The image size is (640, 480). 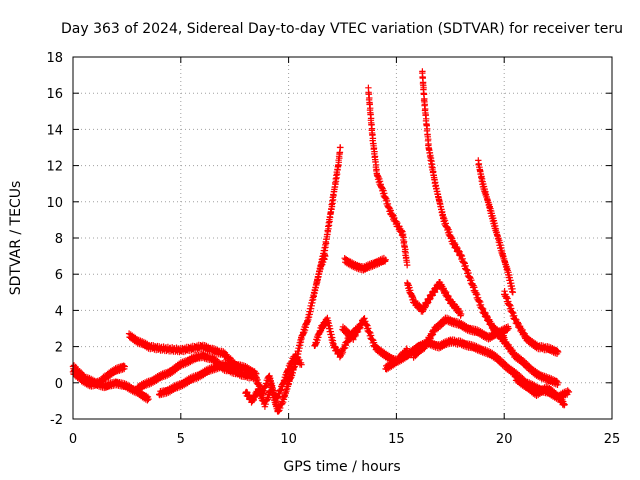 What do you see at coordinates (54, 130) in the screenshot?
I see `y-tick-label: 14` at bounding box center [54, 130].